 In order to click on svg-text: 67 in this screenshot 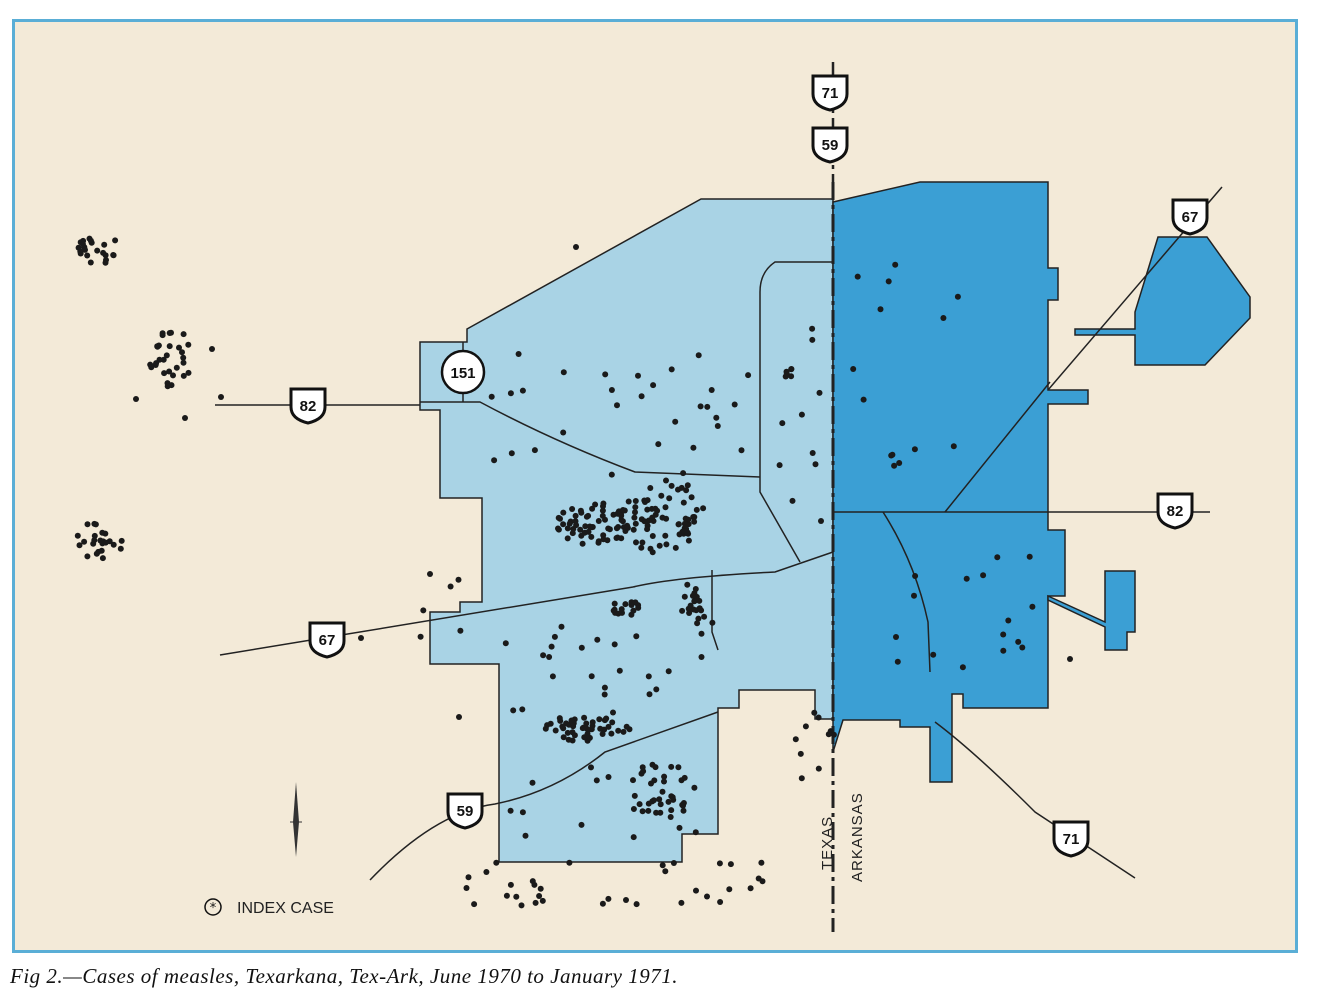, I will do `click(1190, 217)`.